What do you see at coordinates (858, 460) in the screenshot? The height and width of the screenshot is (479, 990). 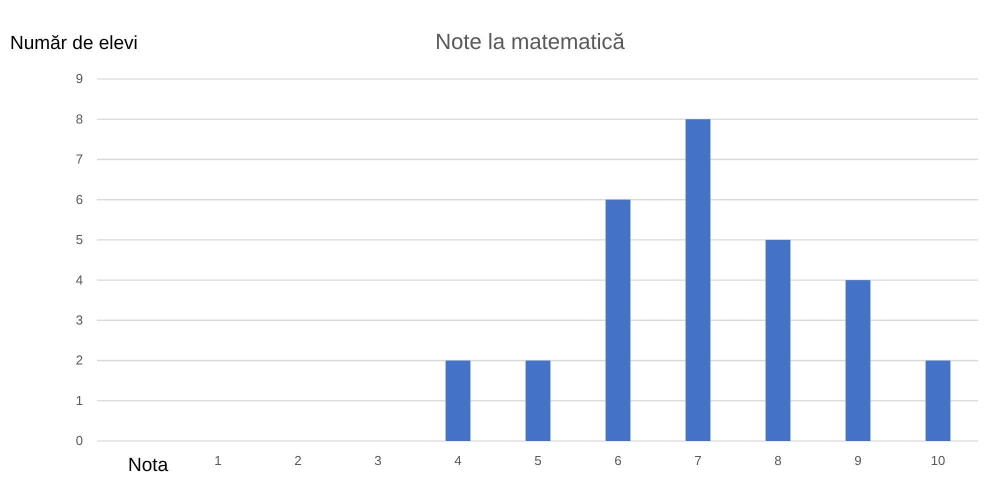 I see `x-tick-label: 9` at bounding box center [858, 460].